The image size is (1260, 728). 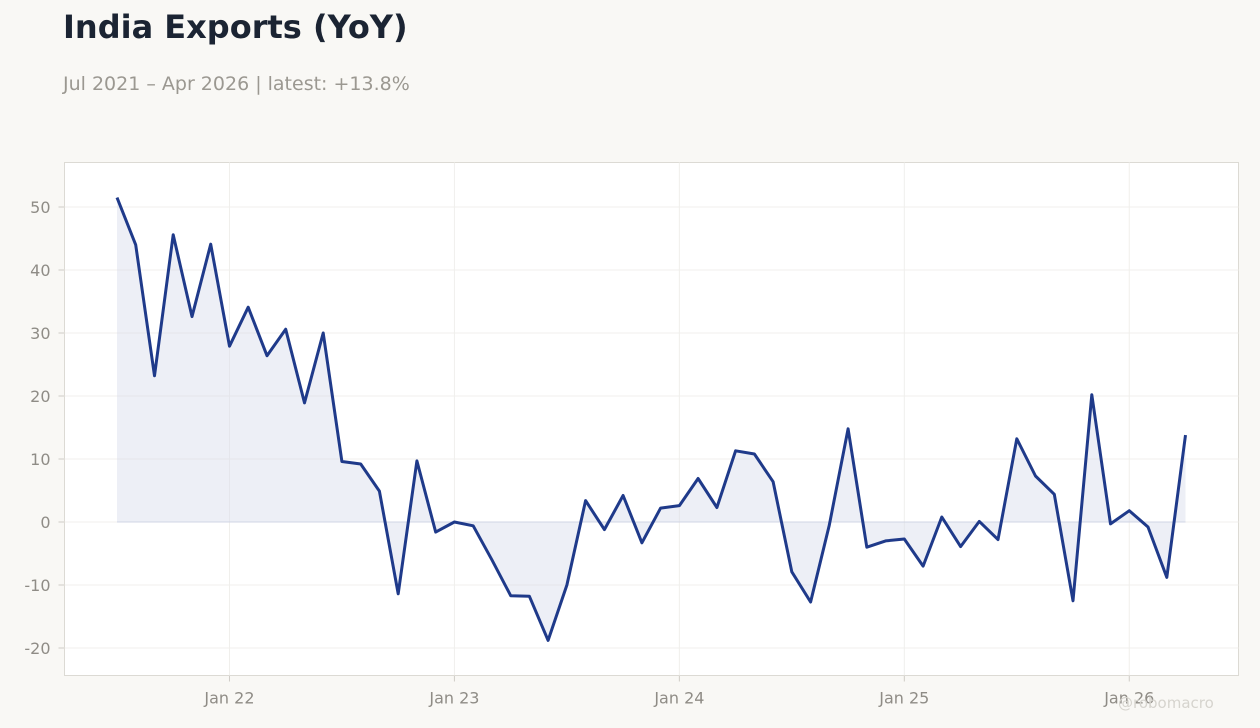 I want to click on x-tick-label: Jan 24, so click(x=678, y=698).